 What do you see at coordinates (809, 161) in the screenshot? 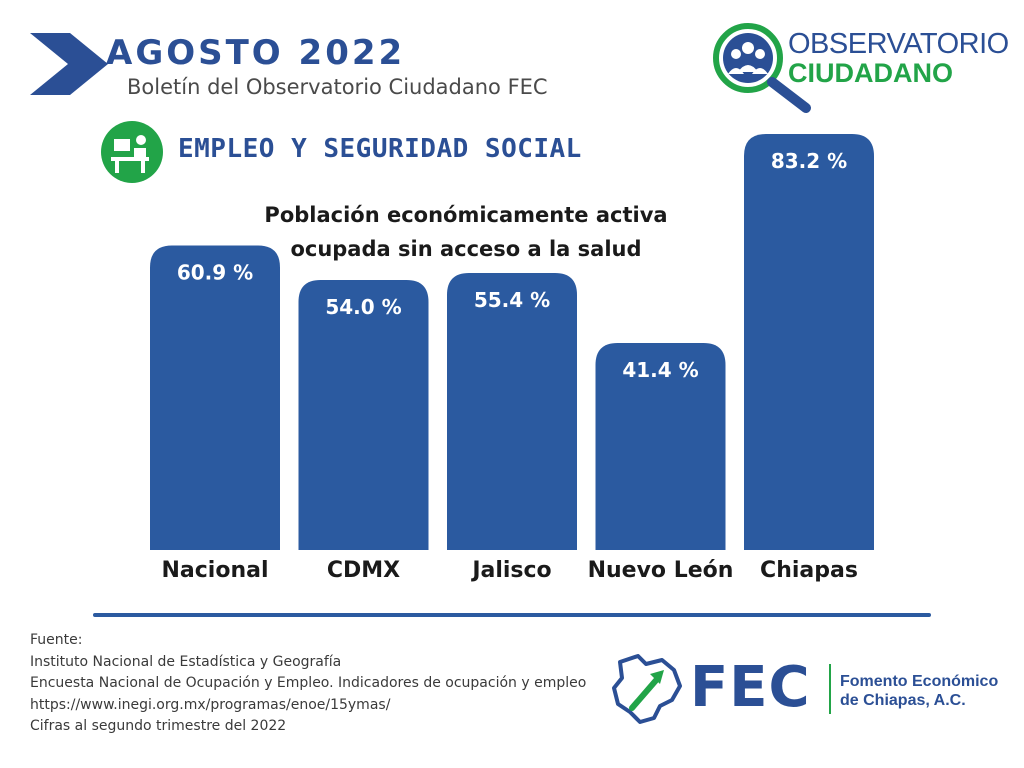
I see `bar-value-label: 83.2 %` at bounding box center [809, 161].